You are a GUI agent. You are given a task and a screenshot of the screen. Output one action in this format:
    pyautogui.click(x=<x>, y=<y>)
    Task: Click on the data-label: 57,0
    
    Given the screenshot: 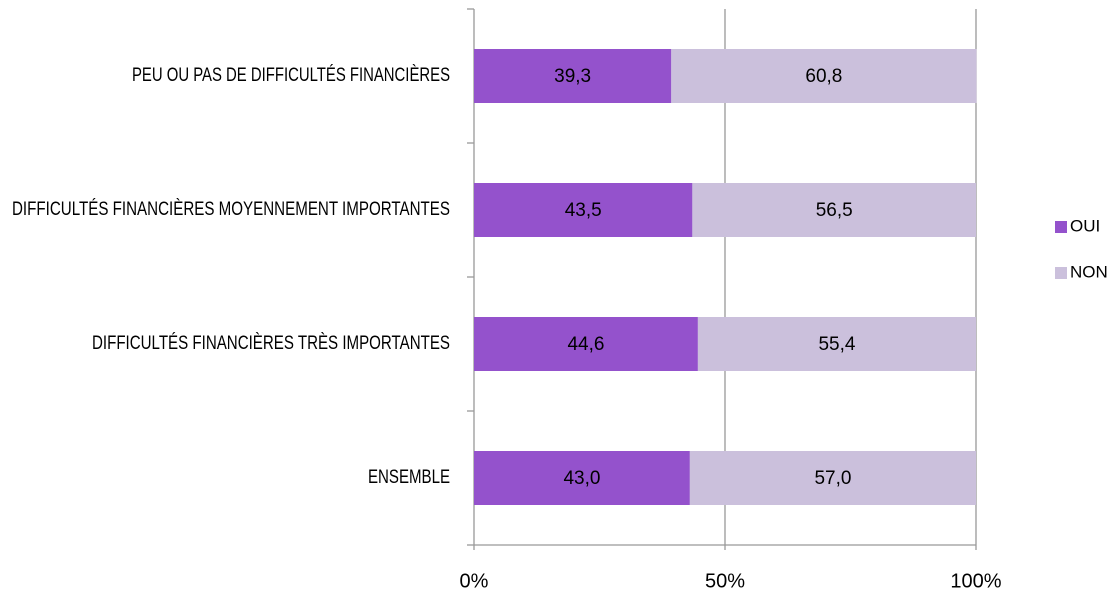 What is the action you would take?
    pyautogui.click(x=832, y=478)
    